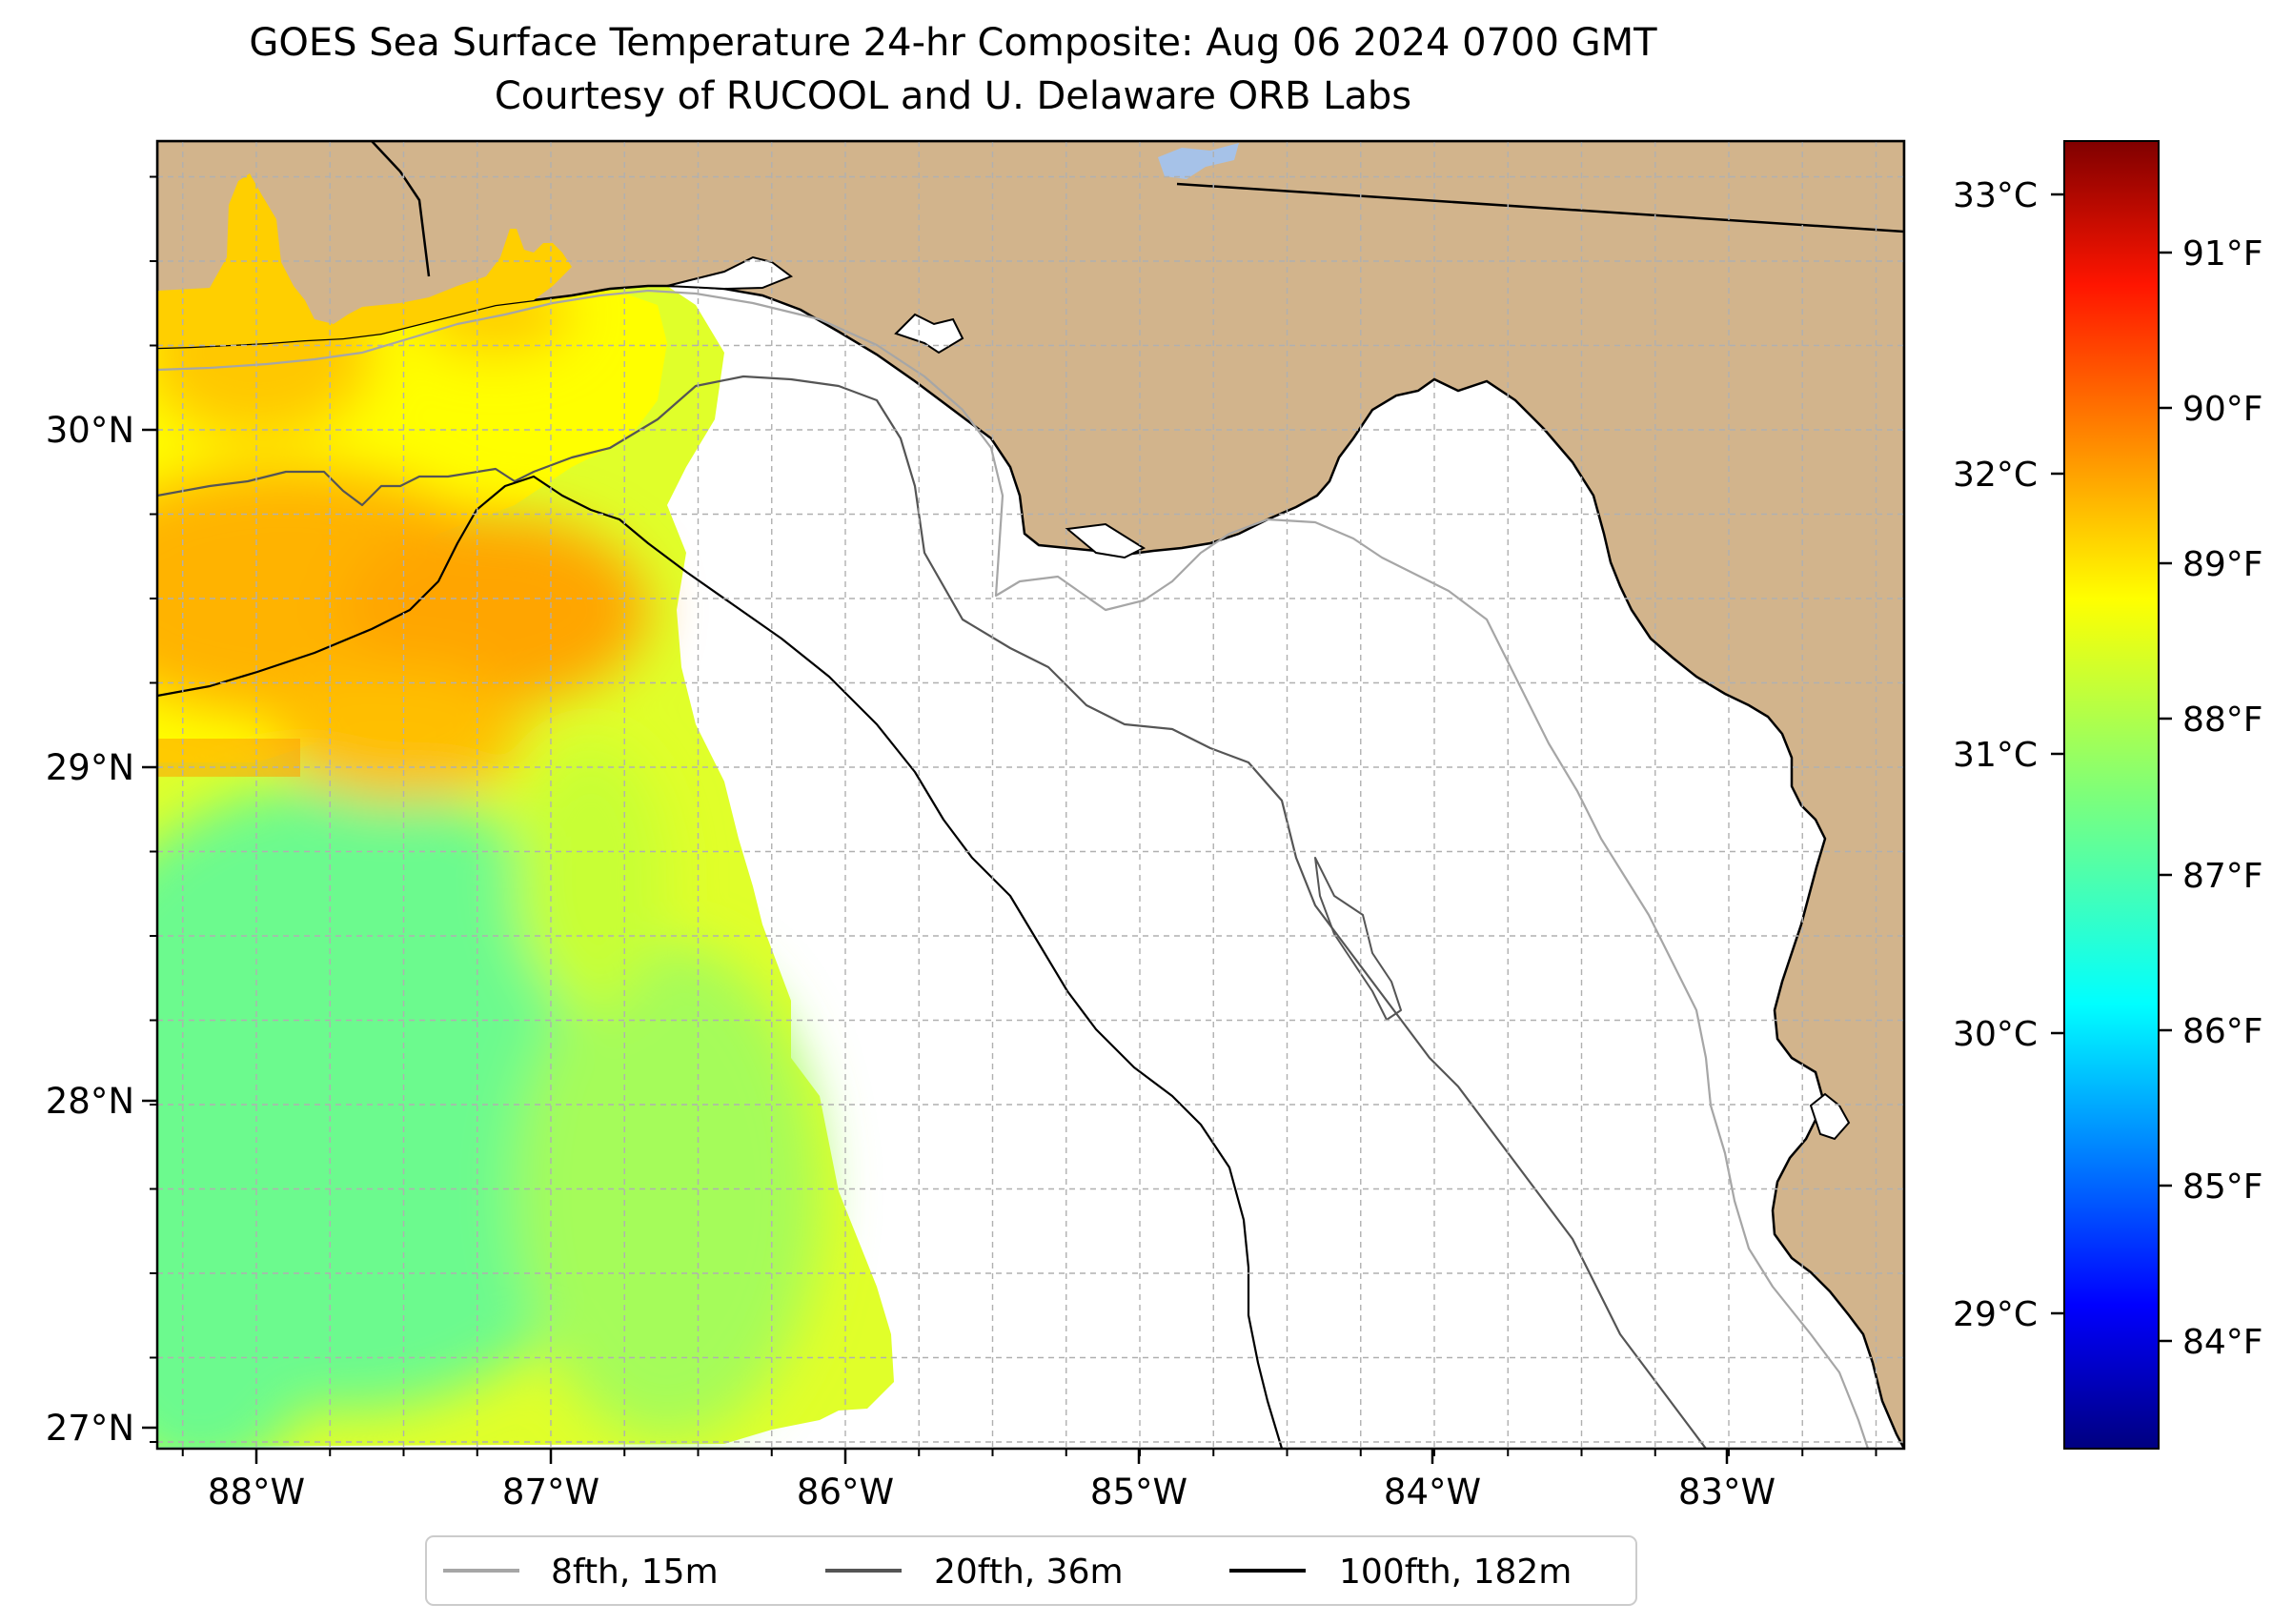 Image resolution: width=2293 pixels, height=1624 pixels. What do you see at coordinates (90, 767) in the screenshot?
I see `lat-label: 29°N` at bounding box center [90, 767].